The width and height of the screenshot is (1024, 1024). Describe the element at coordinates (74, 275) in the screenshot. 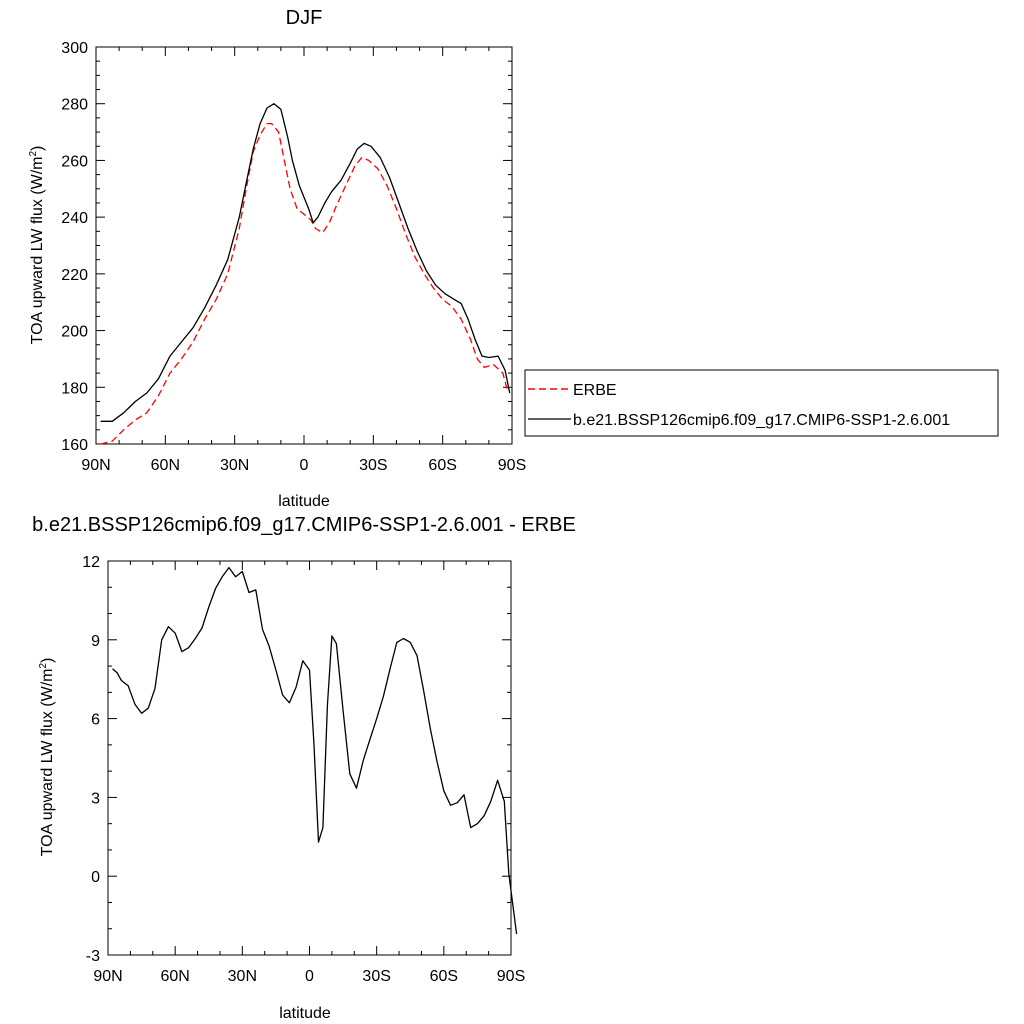

I see `top-y-tick-label: 220` at that location.